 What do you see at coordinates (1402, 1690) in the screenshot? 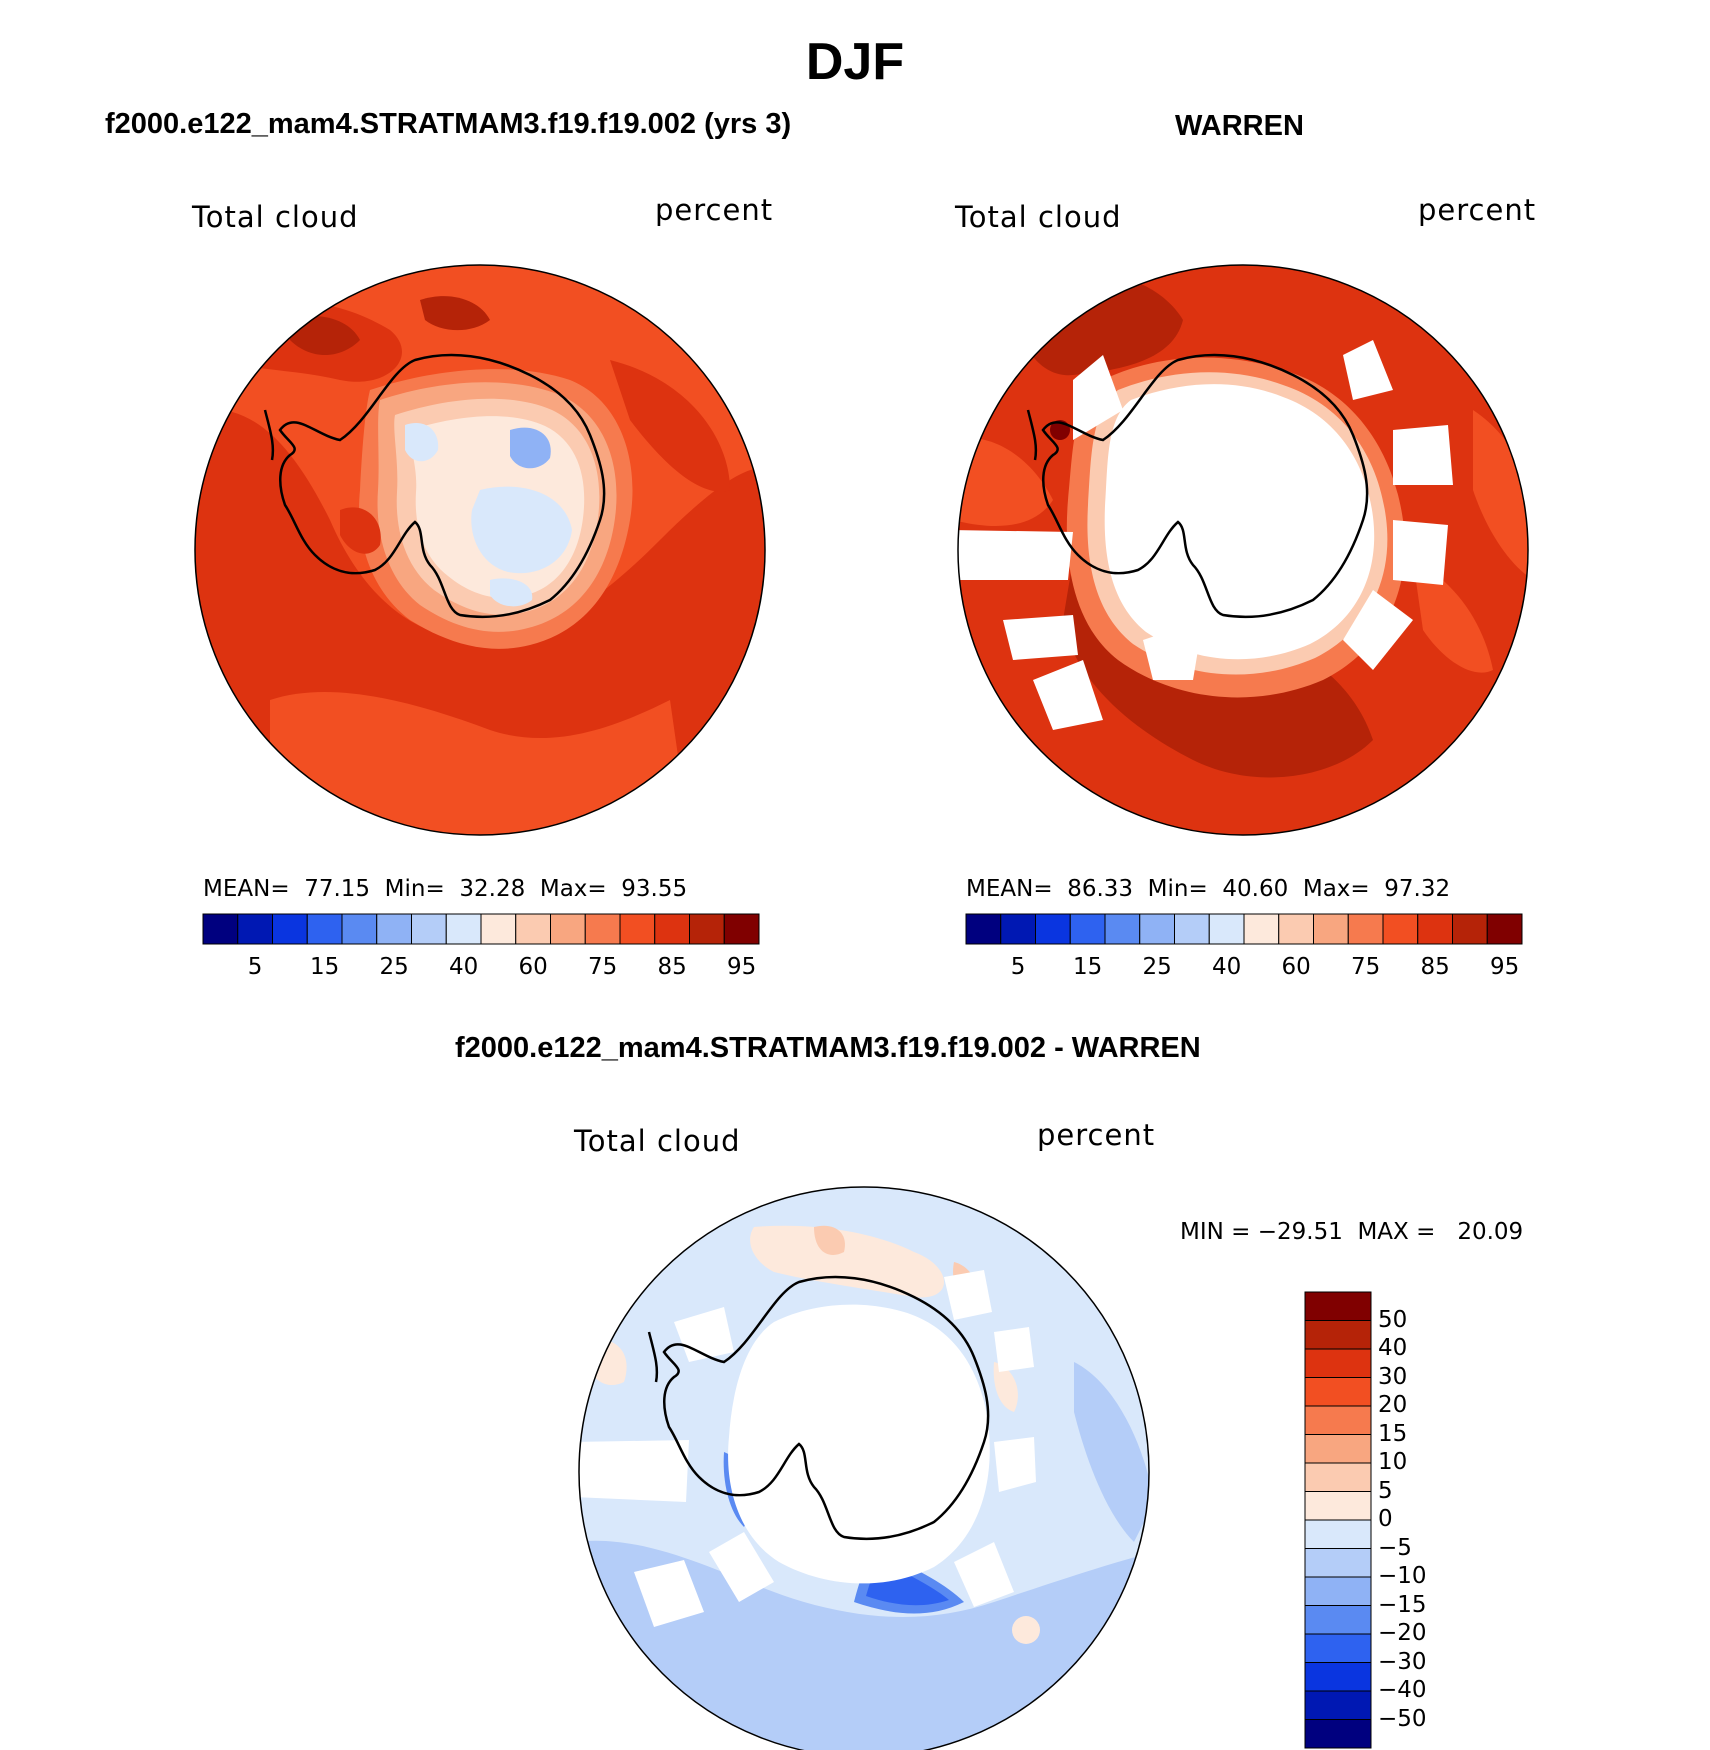
I see `colorbar-tick-label: −40` at bounding box center [1402, 1690].